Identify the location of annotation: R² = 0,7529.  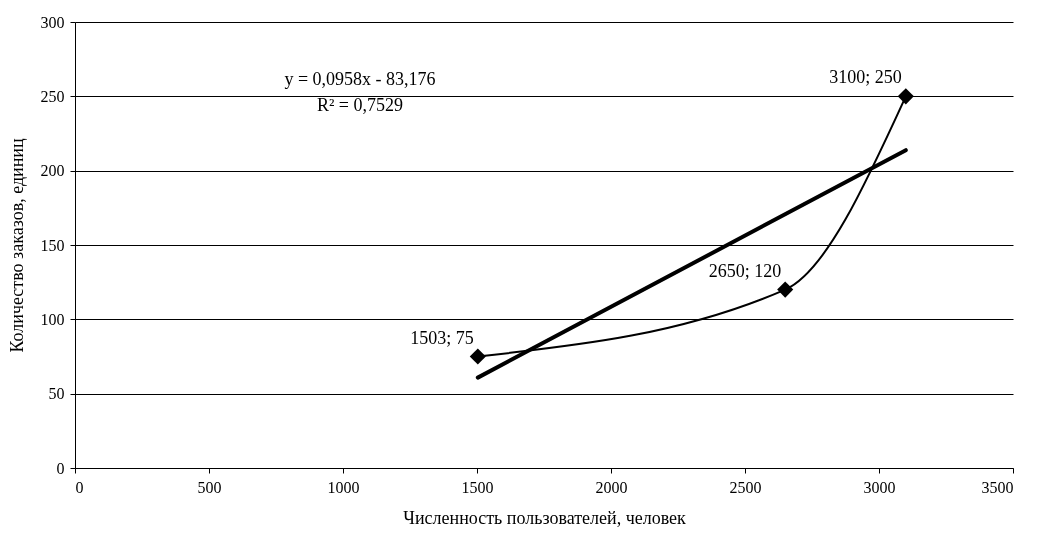
(360, 105).